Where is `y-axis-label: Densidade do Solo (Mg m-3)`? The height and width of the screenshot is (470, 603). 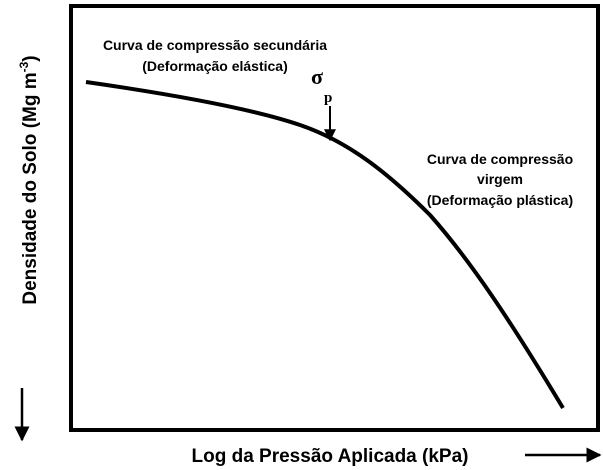 y-axis-label: Densidade do Solo (Mg m-3) is located at coordinates (29, 179).